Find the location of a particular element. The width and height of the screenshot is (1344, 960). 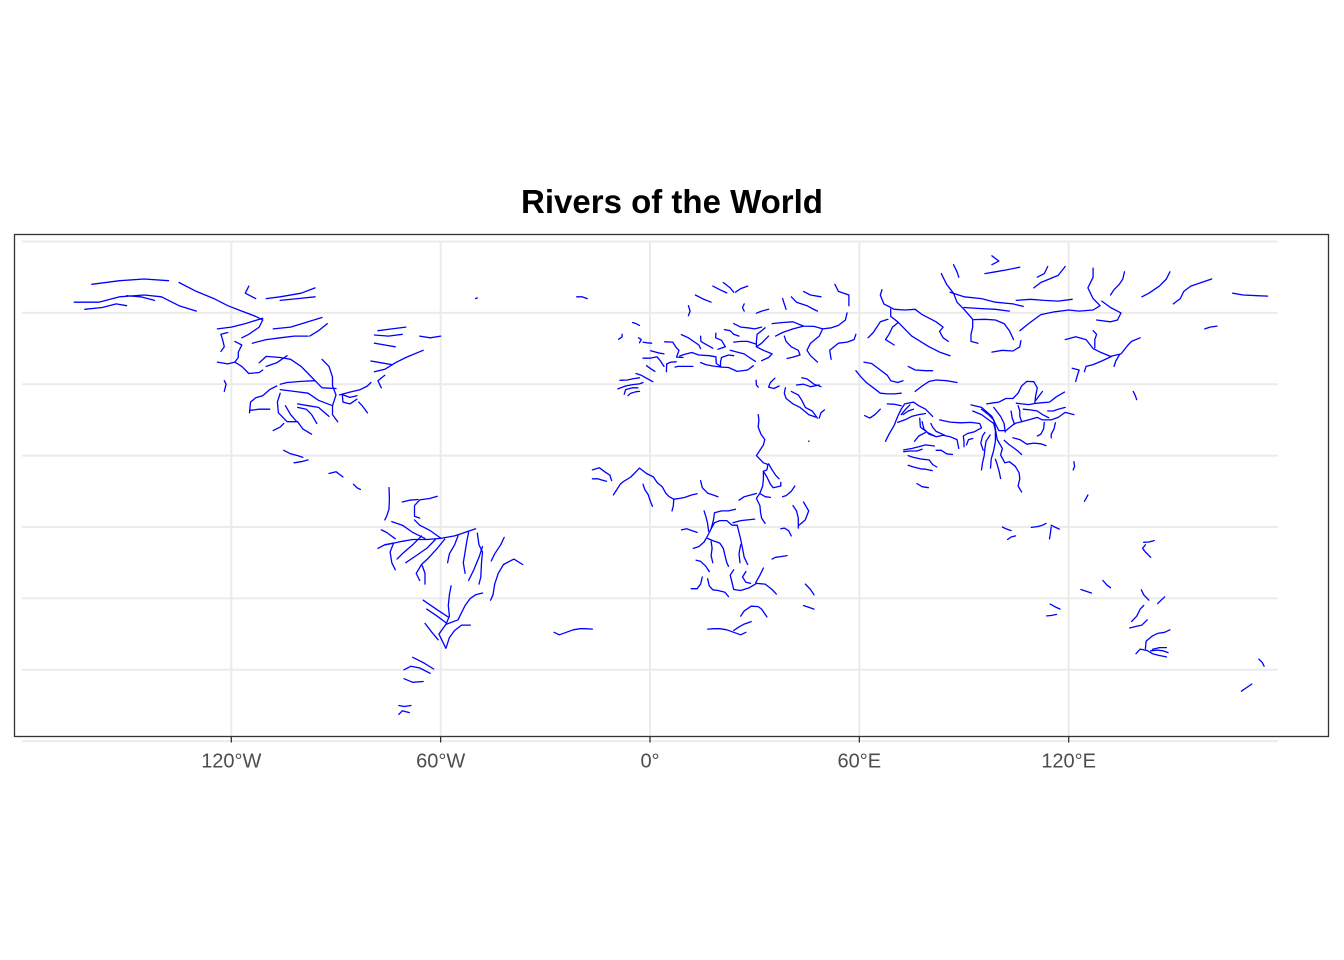

x-tick-label: 120°E is located at coordinates (1068, 762).